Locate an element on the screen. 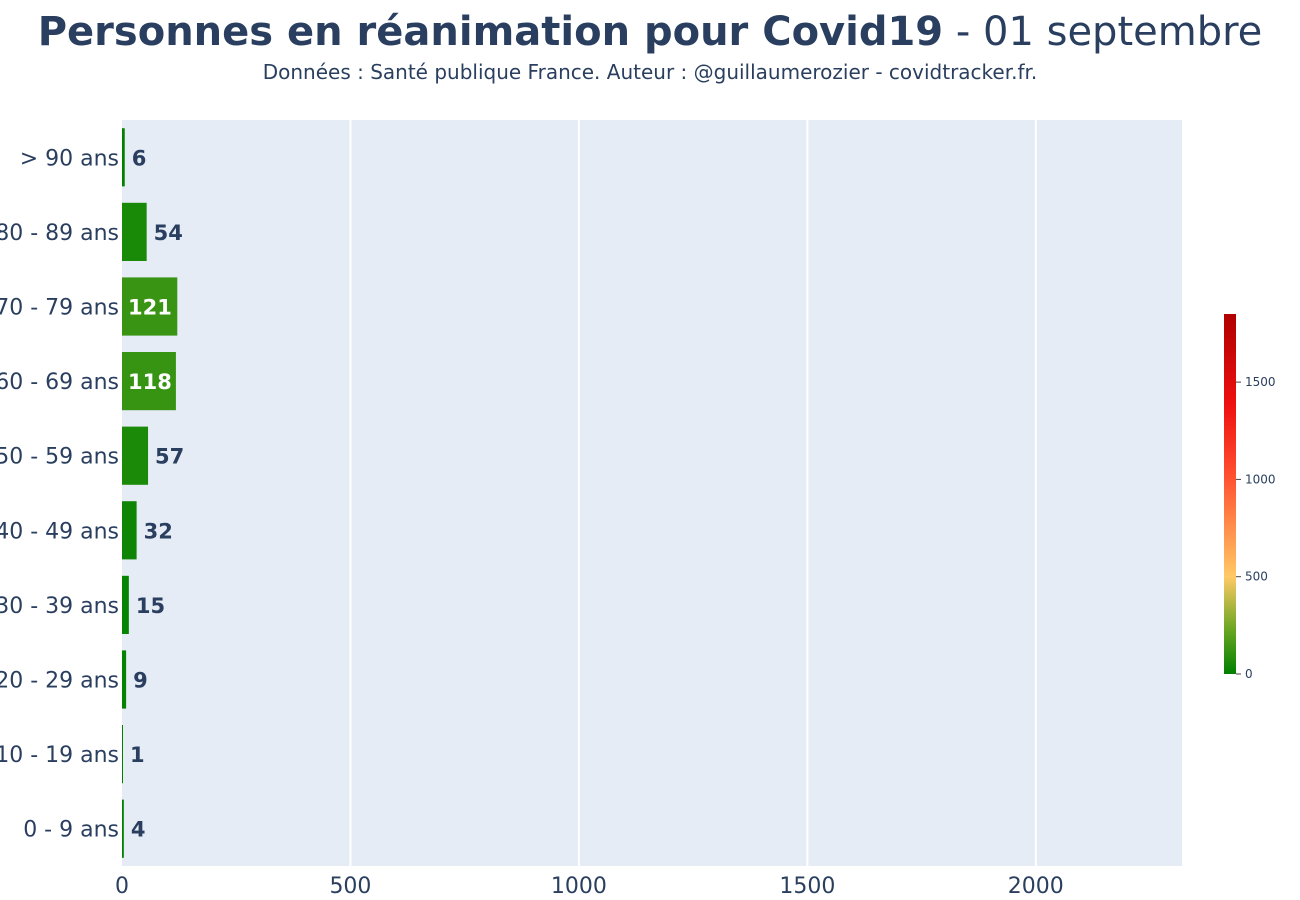 The width and height of the screenshot is (1300, 900). y-tick-label: 80 - 89 ans is located at coordinates (59, 233).